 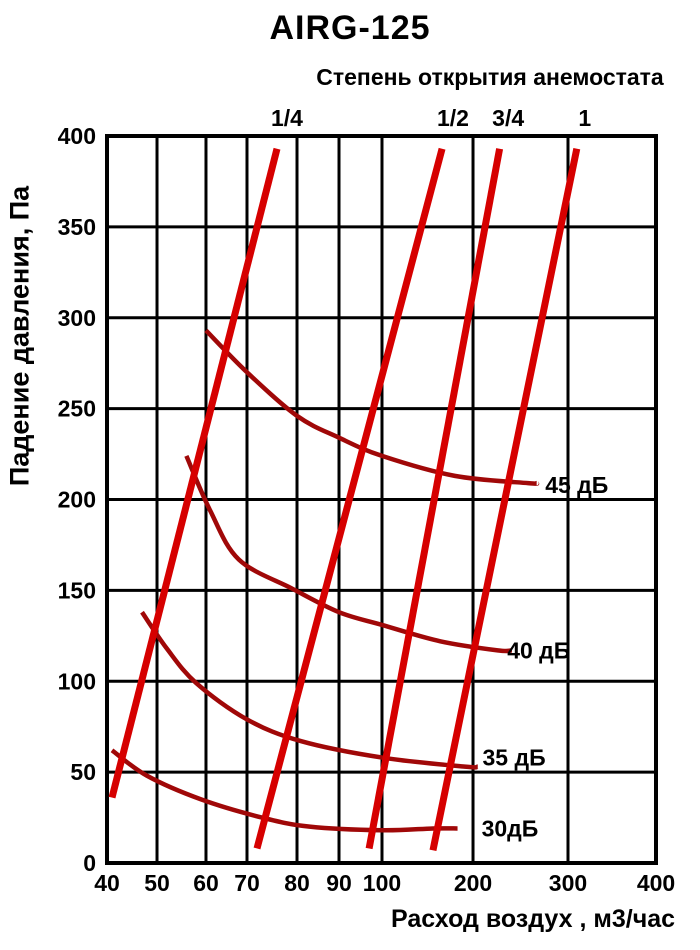 What do you see at coordinates (350, 28) in the screenshot?
I see `page-title: AIRG-125` at bounding box center [350, 28].